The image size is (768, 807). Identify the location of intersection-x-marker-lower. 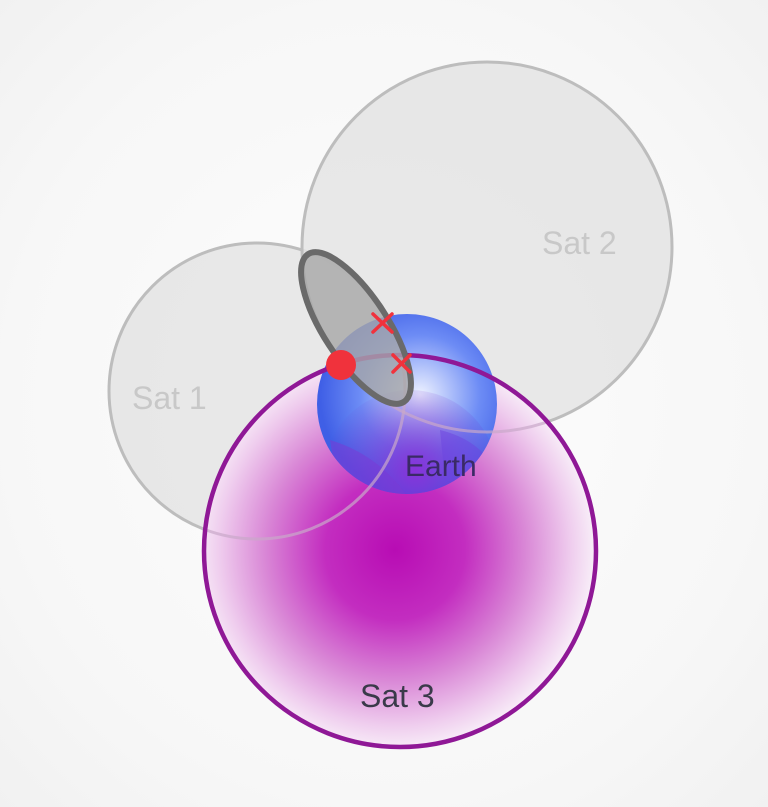
(401, 363).